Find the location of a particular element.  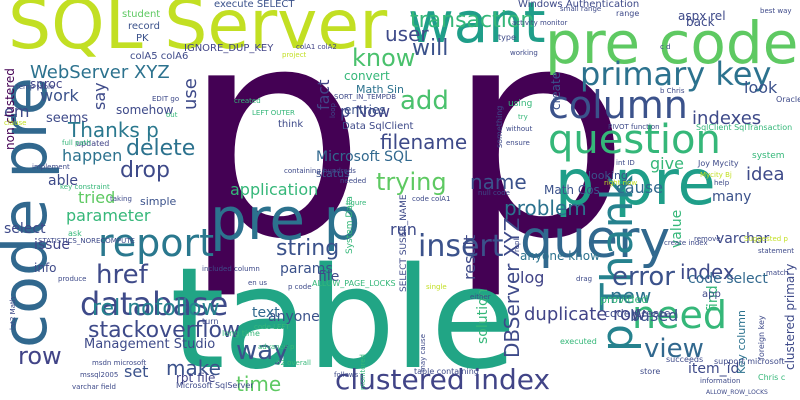

word: figure is located at coordinates (356, 203).